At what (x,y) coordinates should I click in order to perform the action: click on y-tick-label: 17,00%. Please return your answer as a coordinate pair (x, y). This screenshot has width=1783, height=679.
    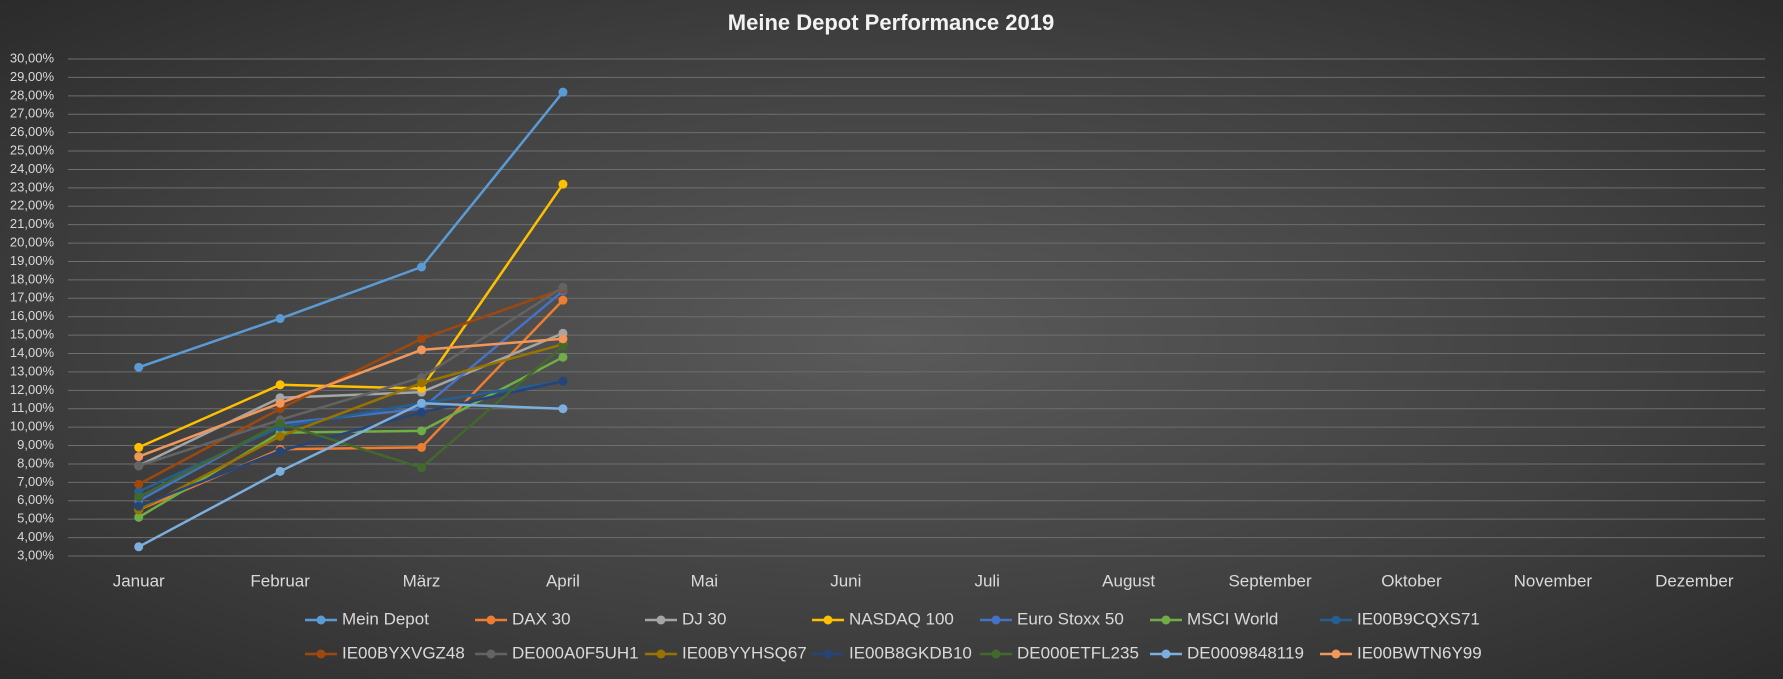
    Looking at the image, I should click on (32, 297).